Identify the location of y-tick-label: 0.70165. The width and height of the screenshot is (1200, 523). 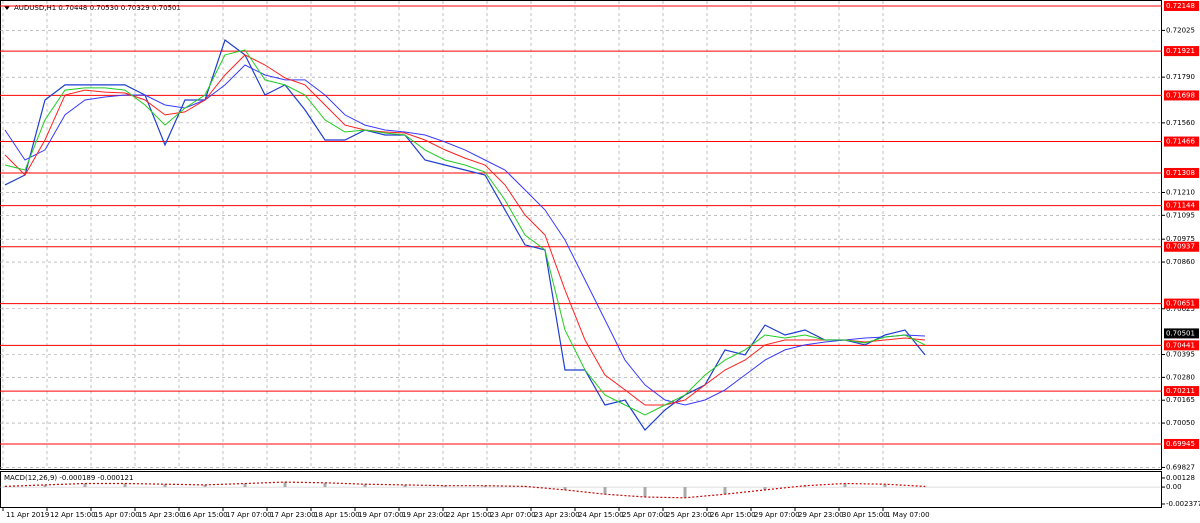
(1180, 400).